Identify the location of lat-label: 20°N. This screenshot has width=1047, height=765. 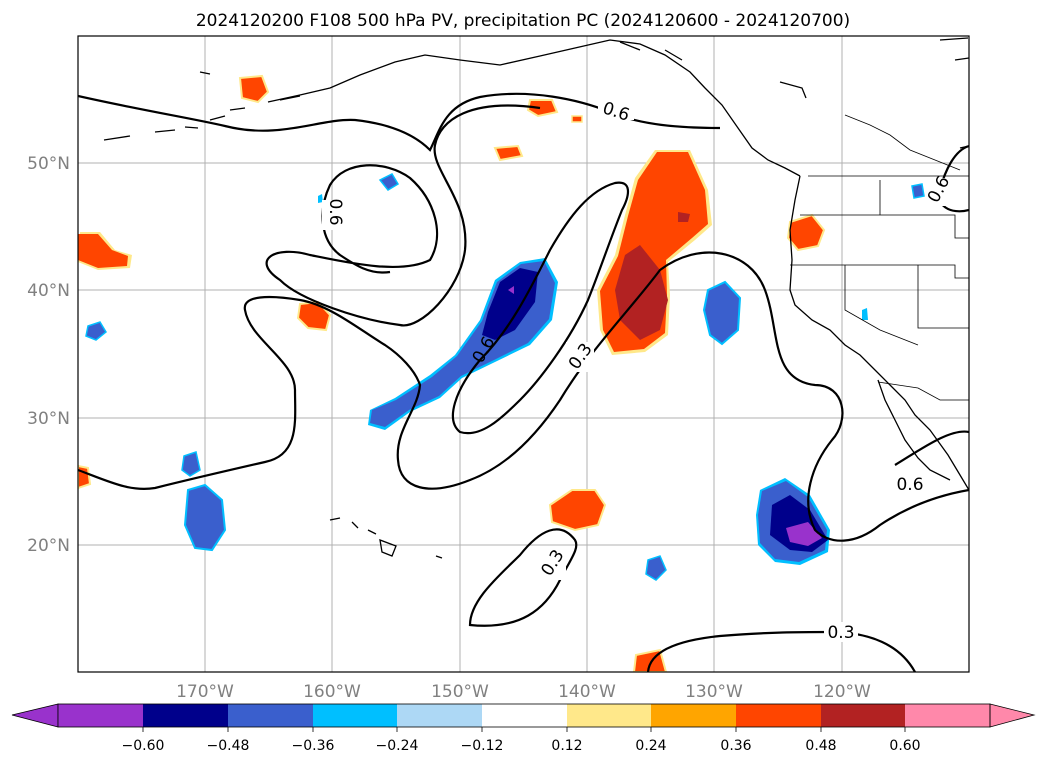
(48, 546).